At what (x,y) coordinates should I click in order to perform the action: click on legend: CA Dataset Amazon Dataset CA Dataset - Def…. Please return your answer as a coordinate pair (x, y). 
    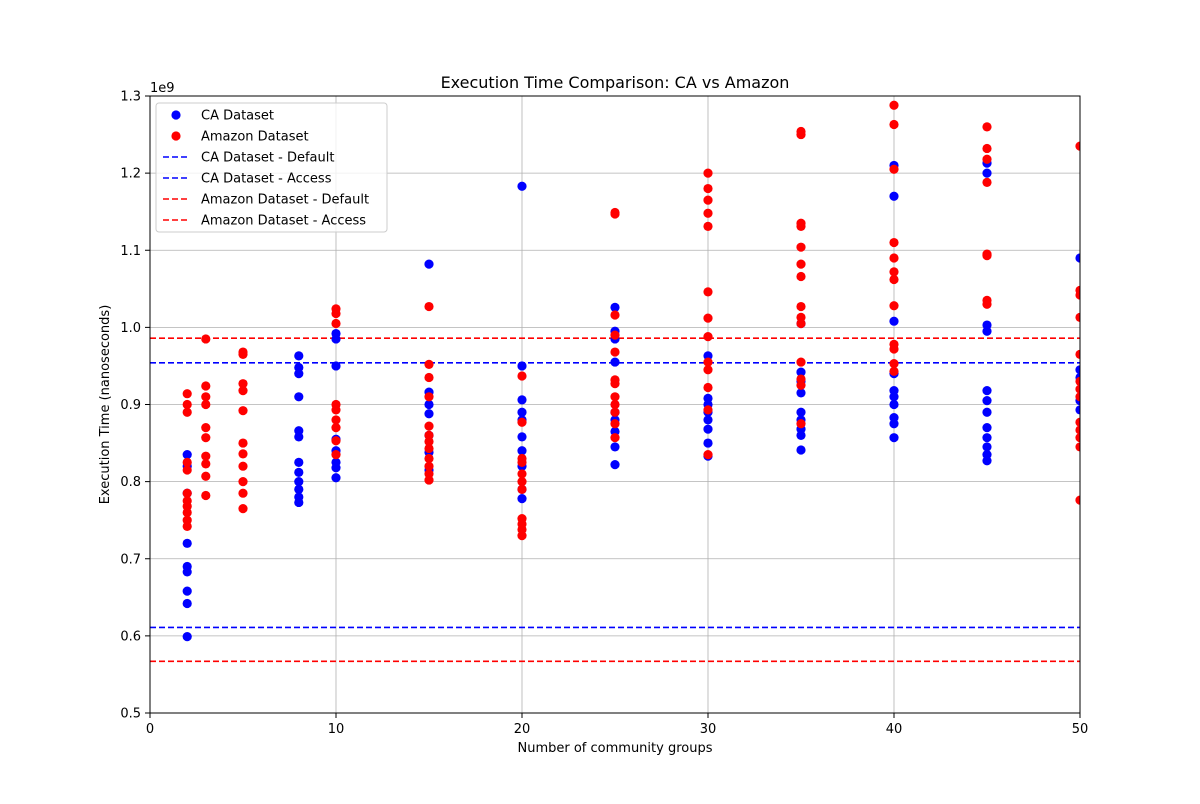
    Looking at the image, I should click on (271, 167).